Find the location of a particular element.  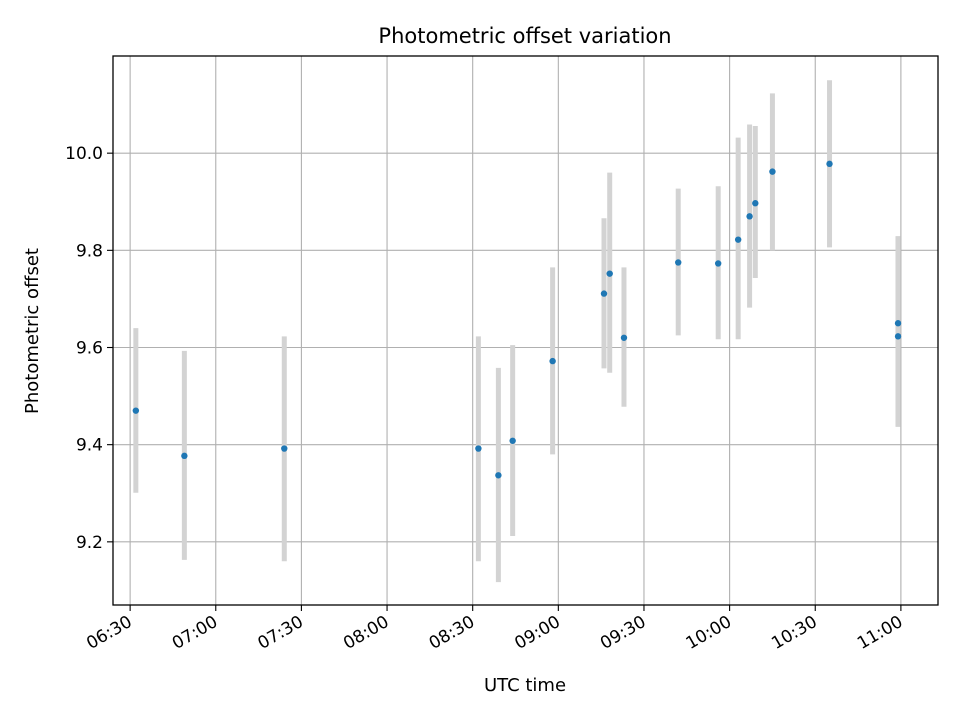

chart-title: Photometric offset variation is located at coordinates (524, 36).